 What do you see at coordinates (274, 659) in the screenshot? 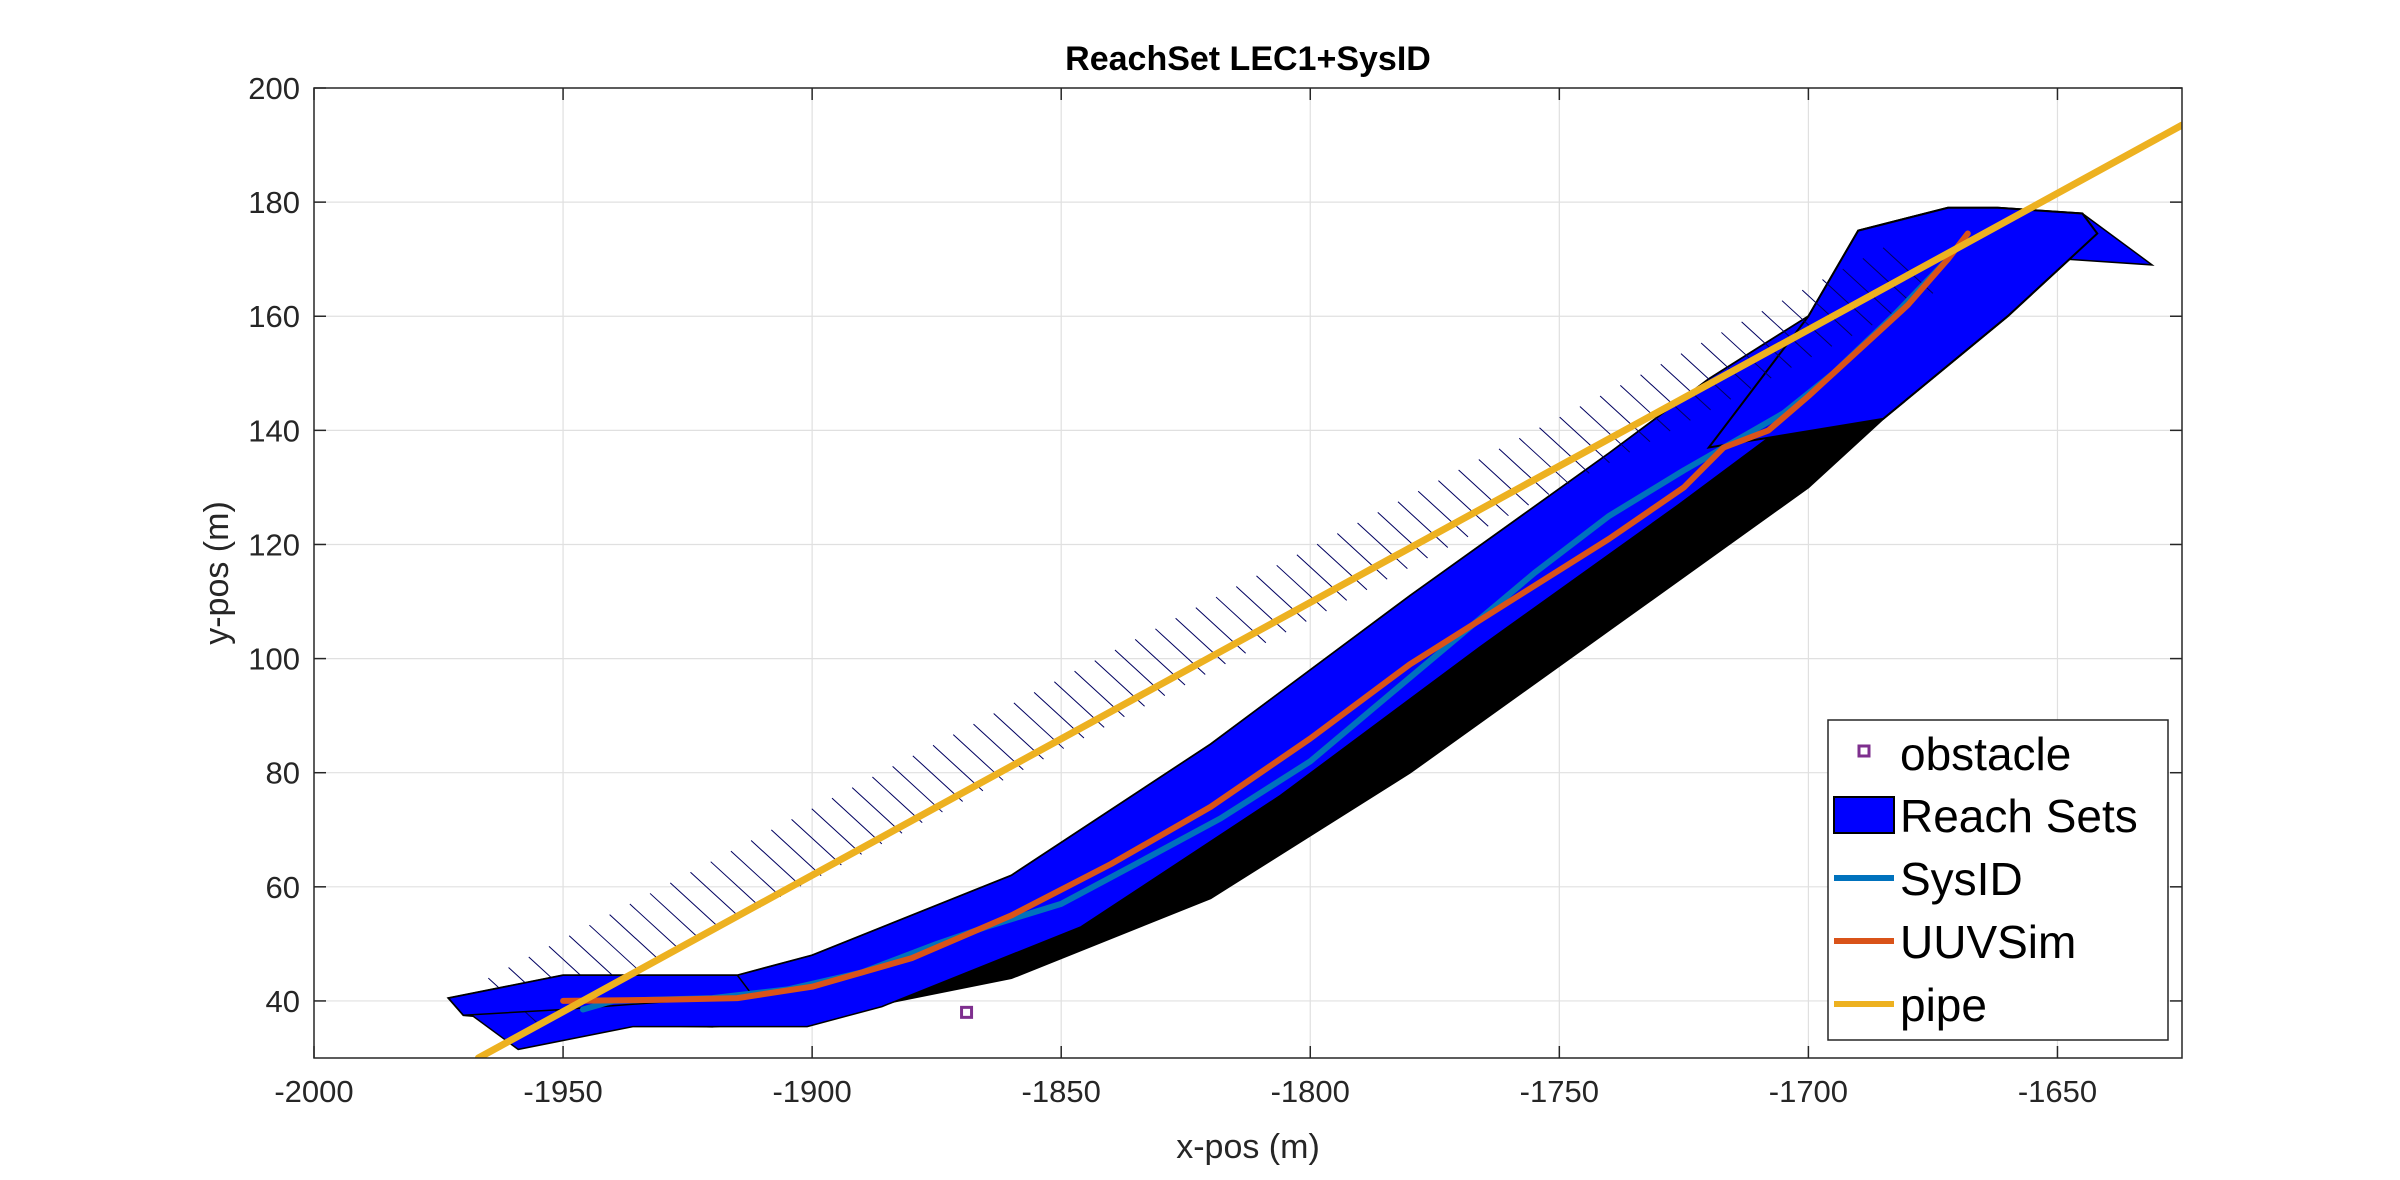
I see `y-tick-label: 100` at bounding box center [274, 659].